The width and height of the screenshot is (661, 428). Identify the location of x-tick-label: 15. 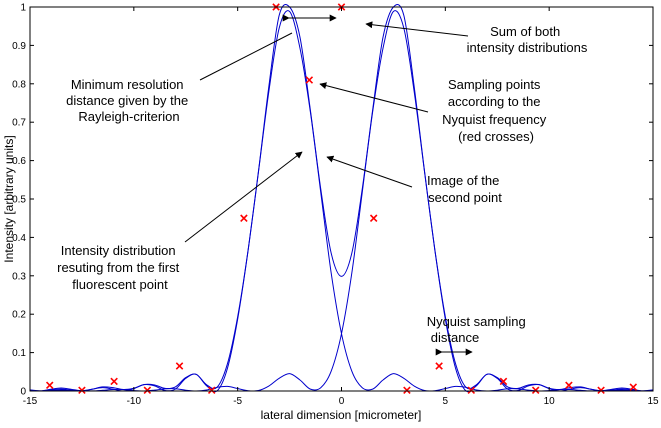
(653, 401).